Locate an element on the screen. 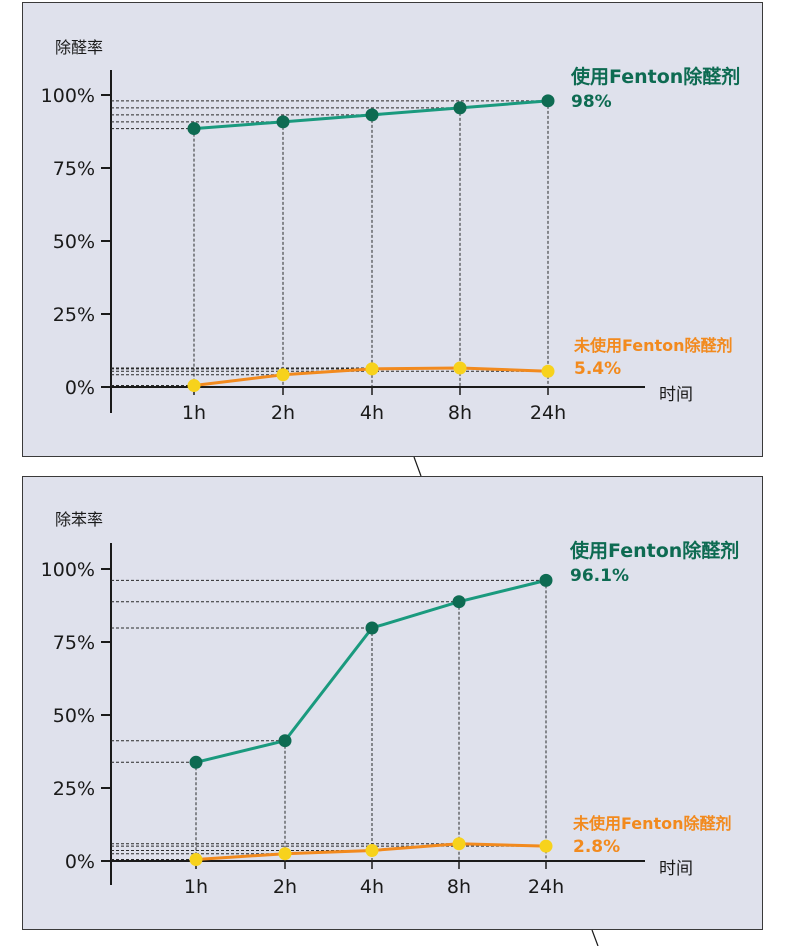 The width and height of the screenshot is (790, 946). series-label-untreated-value: 2.8% is located at coordinates (596, 847).